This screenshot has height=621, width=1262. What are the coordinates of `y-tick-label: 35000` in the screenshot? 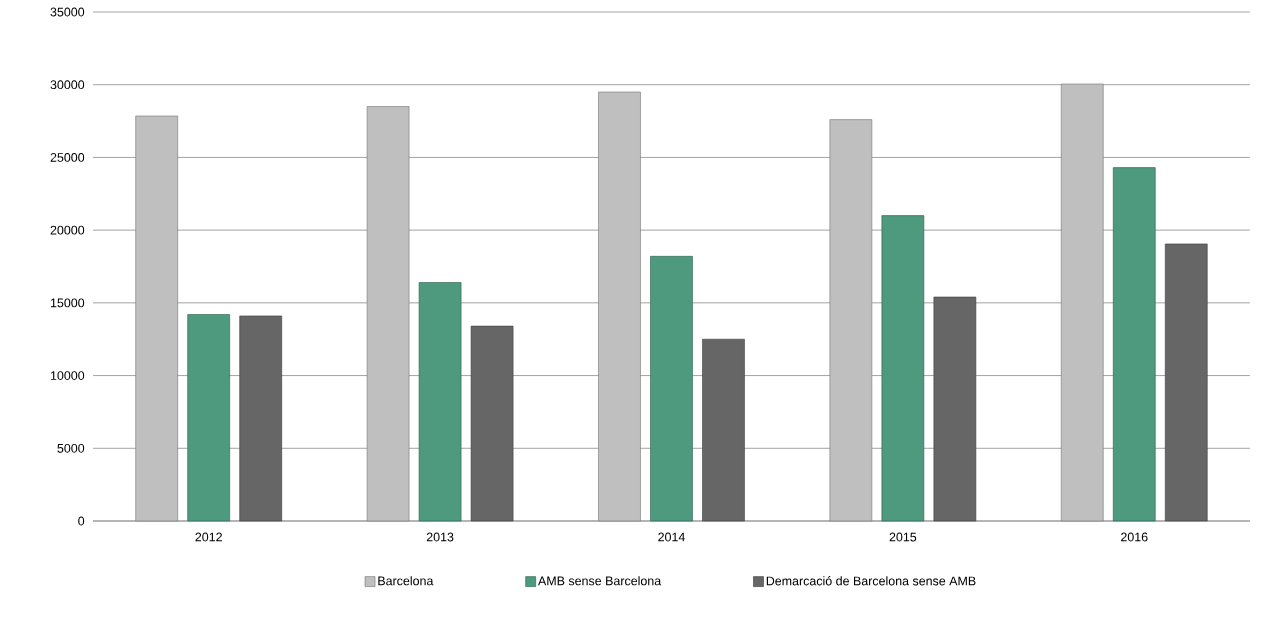 It's located at (67, 12).